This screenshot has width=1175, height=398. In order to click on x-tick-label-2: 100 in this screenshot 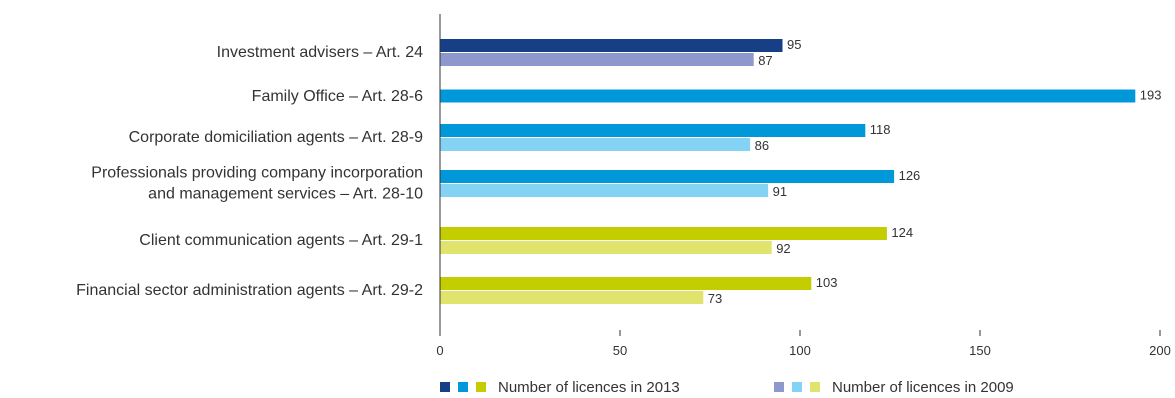, I will do `click(800, 350)`.